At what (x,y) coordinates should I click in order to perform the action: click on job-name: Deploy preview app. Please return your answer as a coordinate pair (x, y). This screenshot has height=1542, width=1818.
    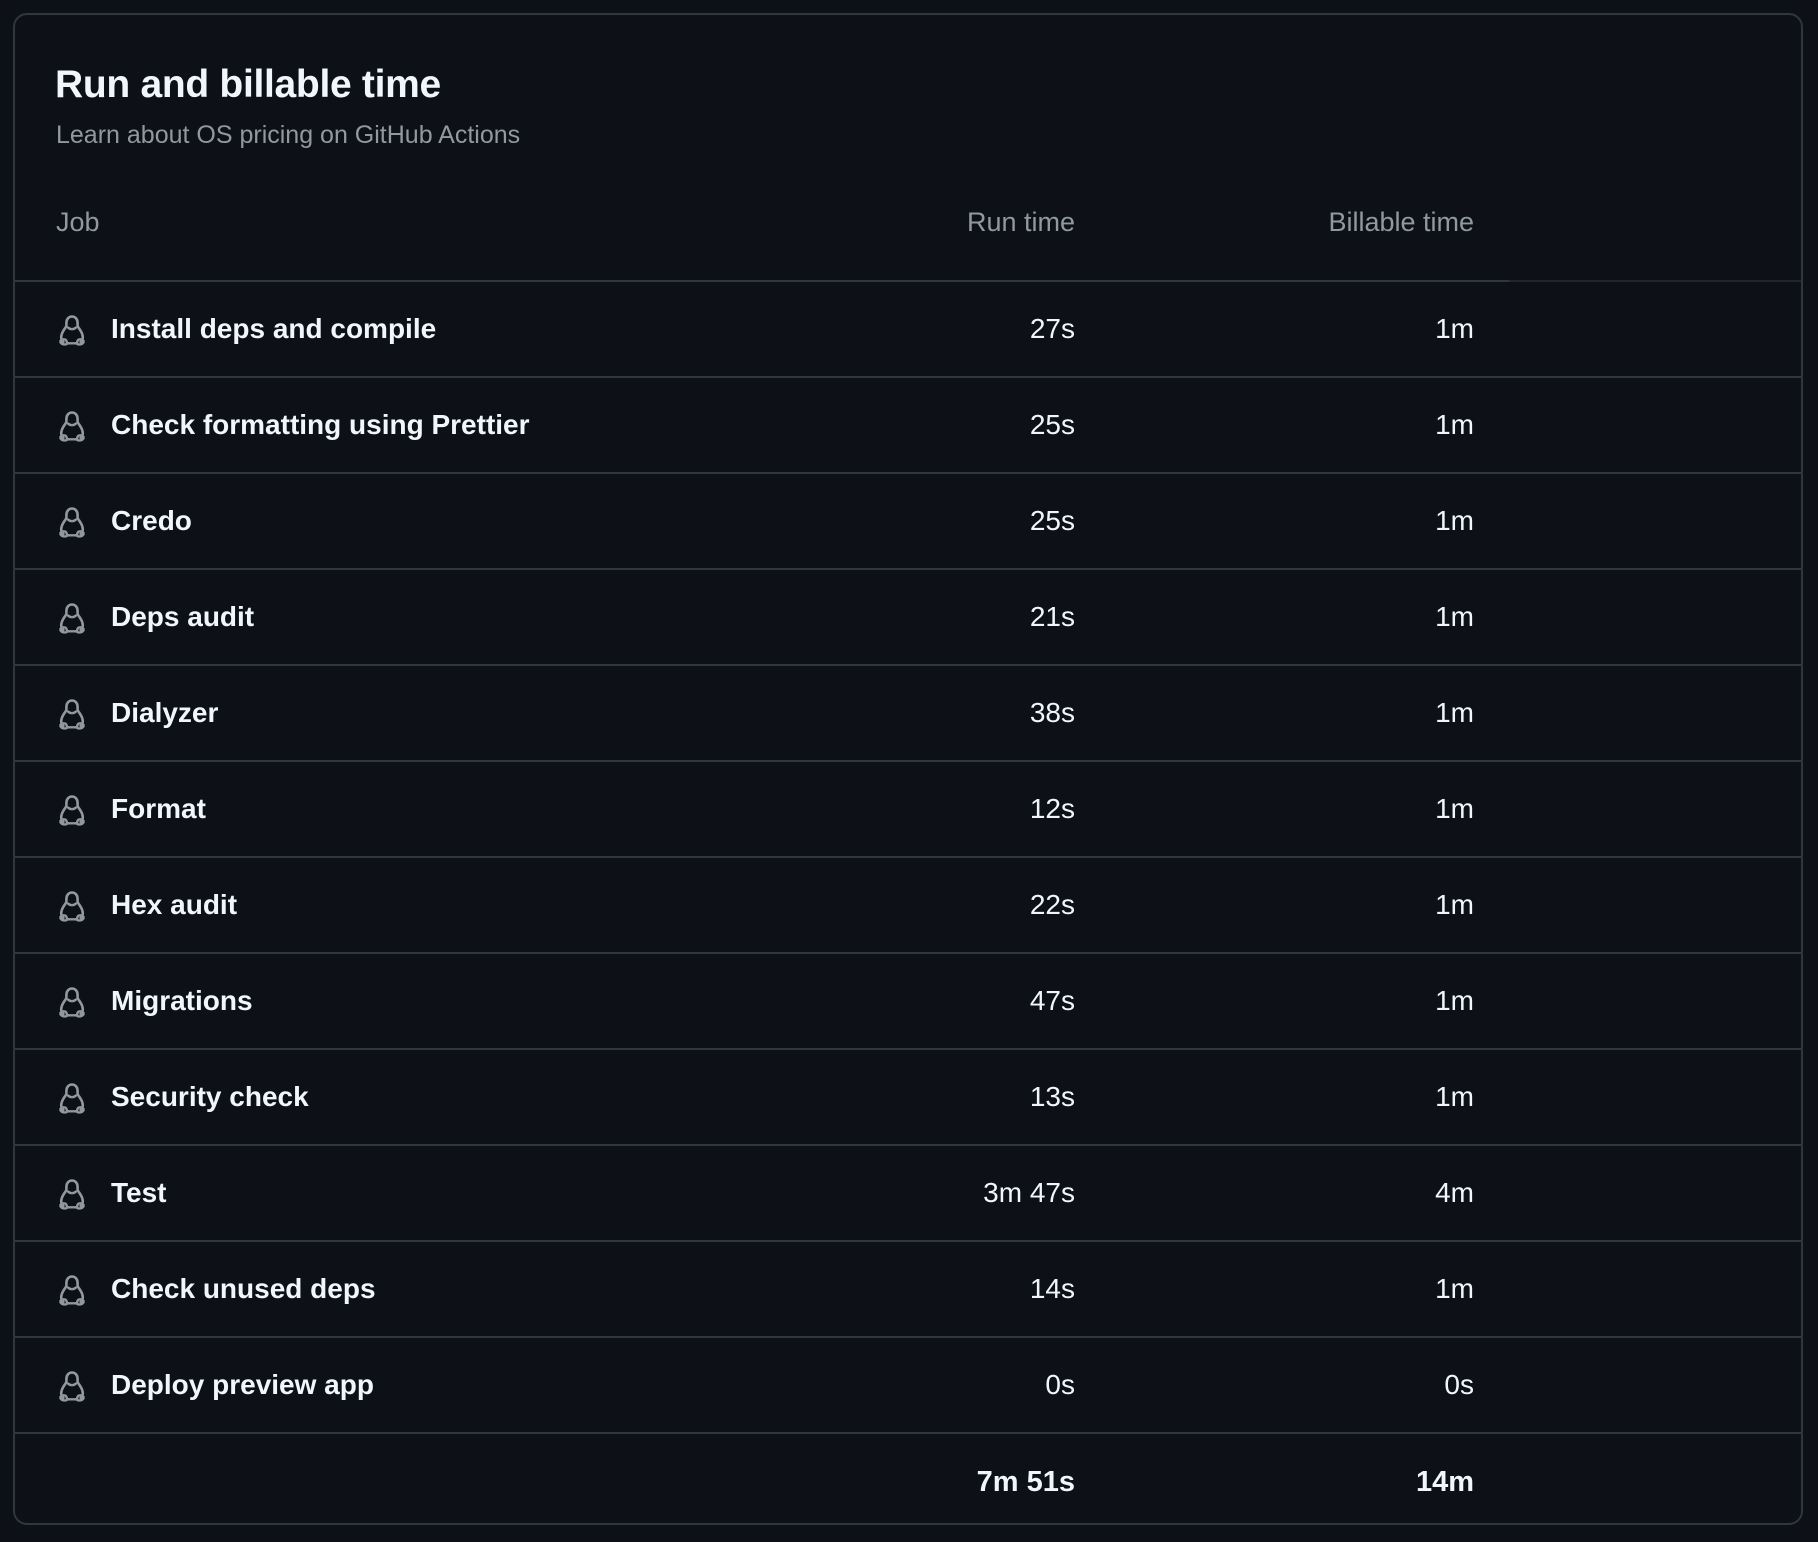
    Looking at the image, I should click on (242, 1384).